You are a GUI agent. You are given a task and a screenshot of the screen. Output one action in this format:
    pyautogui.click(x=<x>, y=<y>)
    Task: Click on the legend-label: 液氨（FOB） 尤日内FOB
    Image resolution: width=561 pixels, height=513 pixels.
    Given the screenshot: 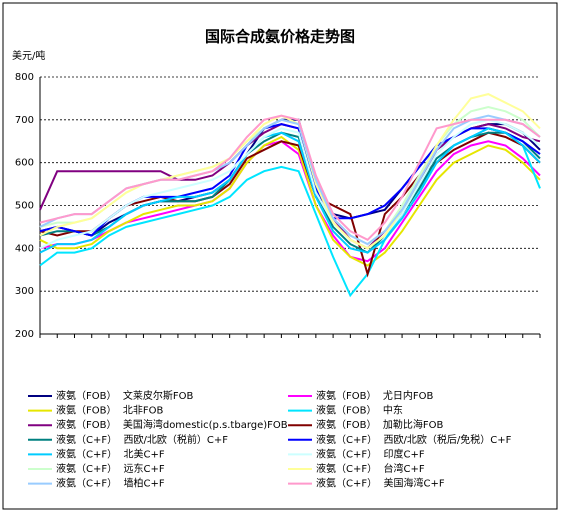 What is the action you would take?
    pyautogui.click(x=374, y=395)
    